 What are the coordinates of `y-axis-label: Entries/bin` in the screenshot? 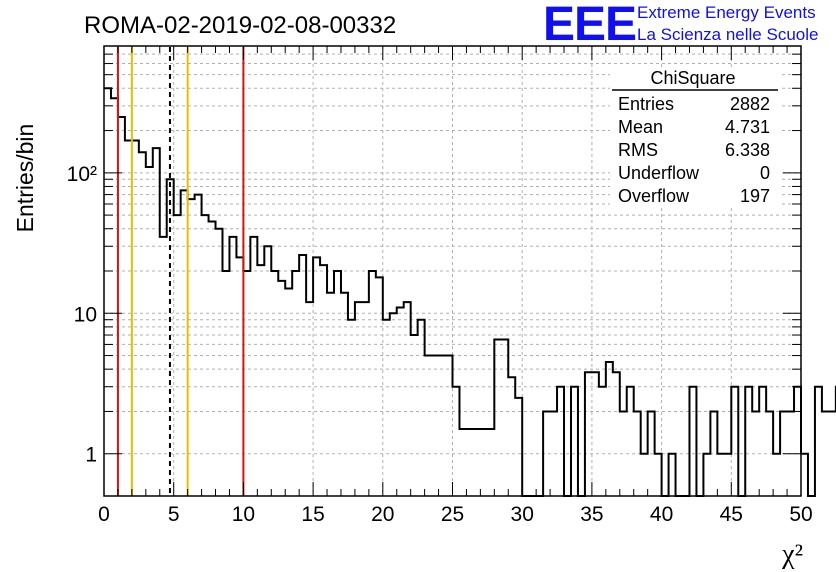 It's located at (25, 178).